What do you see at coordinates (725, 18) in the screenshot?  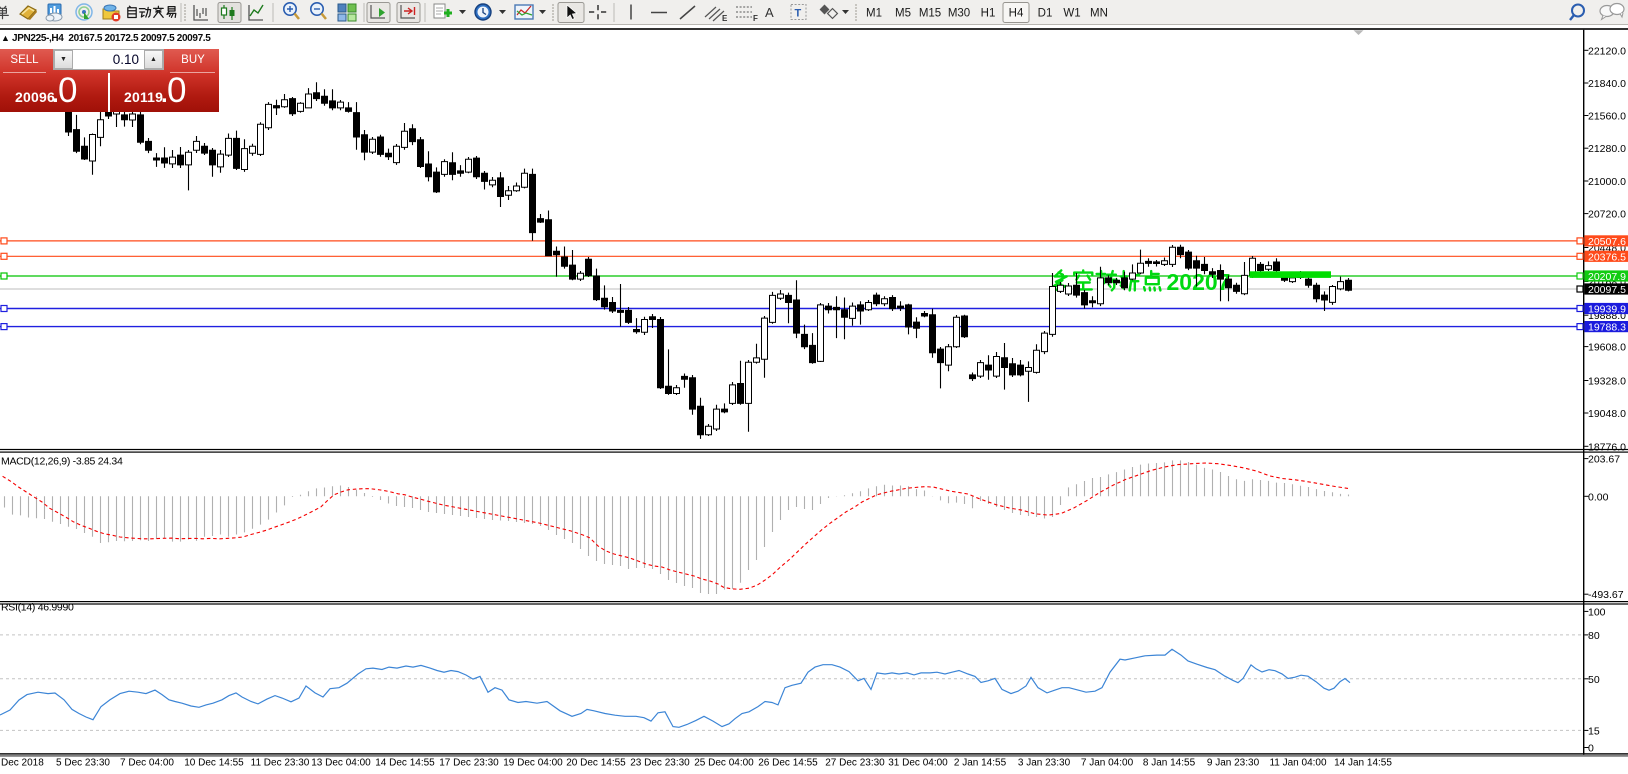 I see `svg-text: E` at bounding box center [725, 18].